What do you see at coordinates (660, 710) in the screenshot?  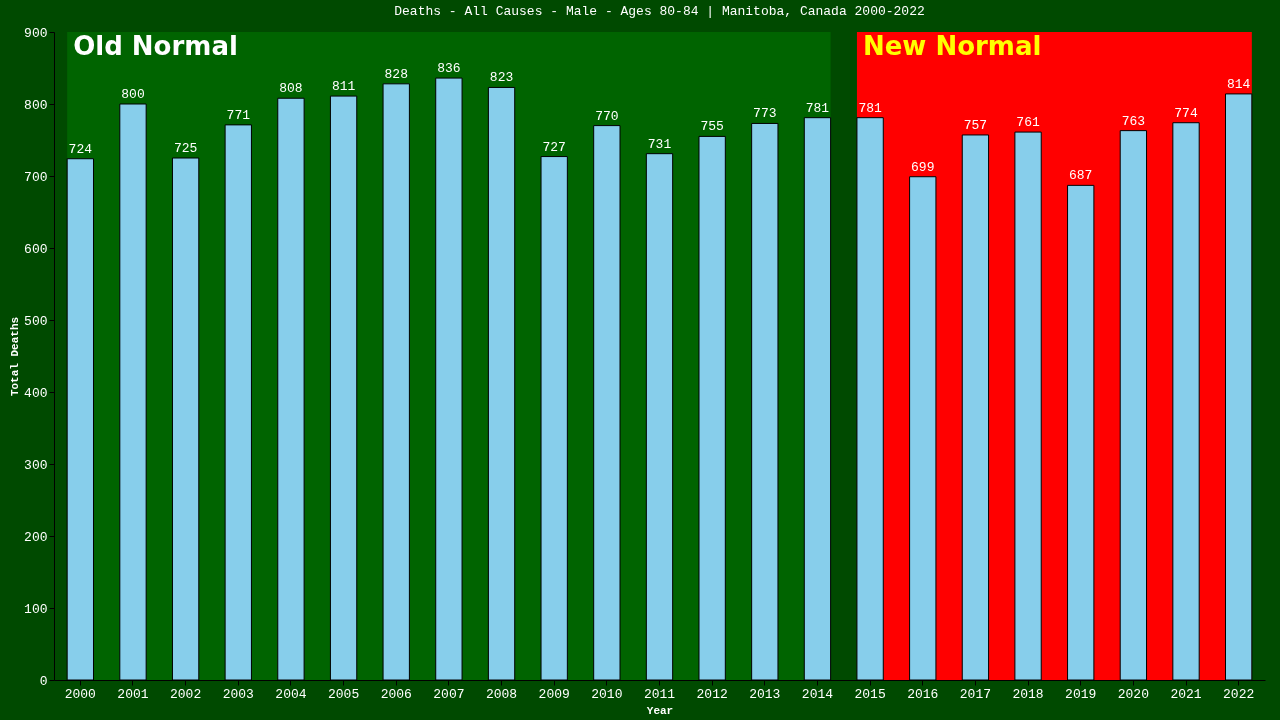 I see `x-axis-title: Year` at bounding box center [660, 710].